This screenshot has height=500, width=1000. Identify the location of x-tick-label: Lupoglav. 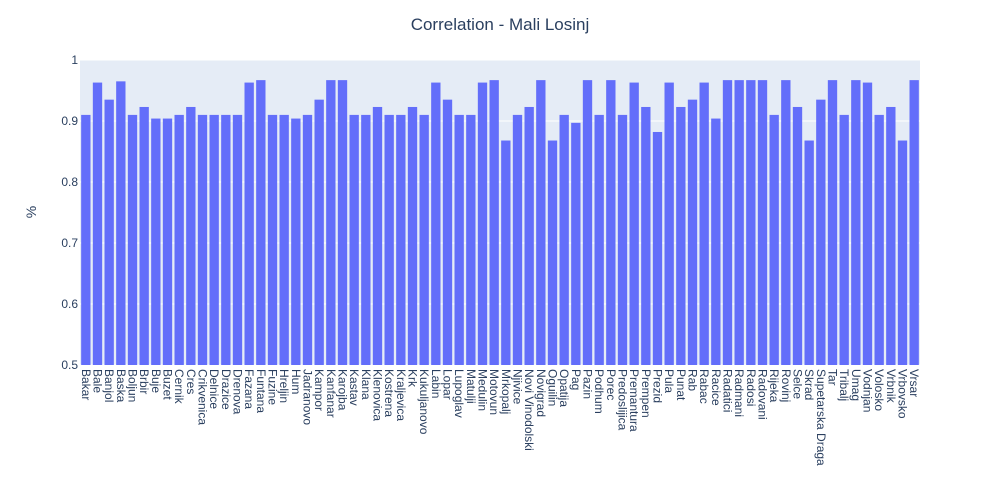
(459, 393).